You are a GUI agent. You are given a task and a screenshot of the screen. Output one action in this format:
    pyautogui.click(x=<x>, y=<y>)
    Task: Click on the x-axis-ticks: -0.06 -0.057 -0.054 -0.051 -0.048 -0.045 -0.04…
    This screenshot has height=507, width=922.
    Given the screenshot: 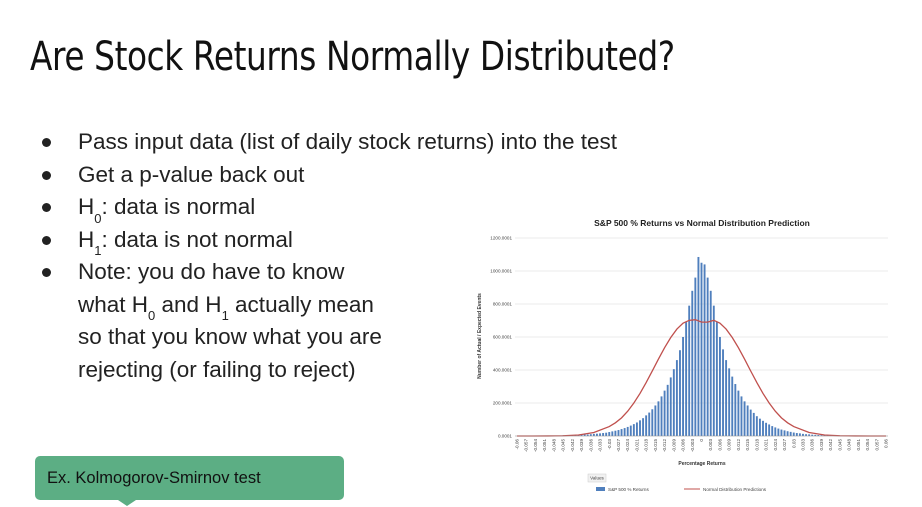 What is the action you would take?
    pyautogui.click(x=702, y=445)
    